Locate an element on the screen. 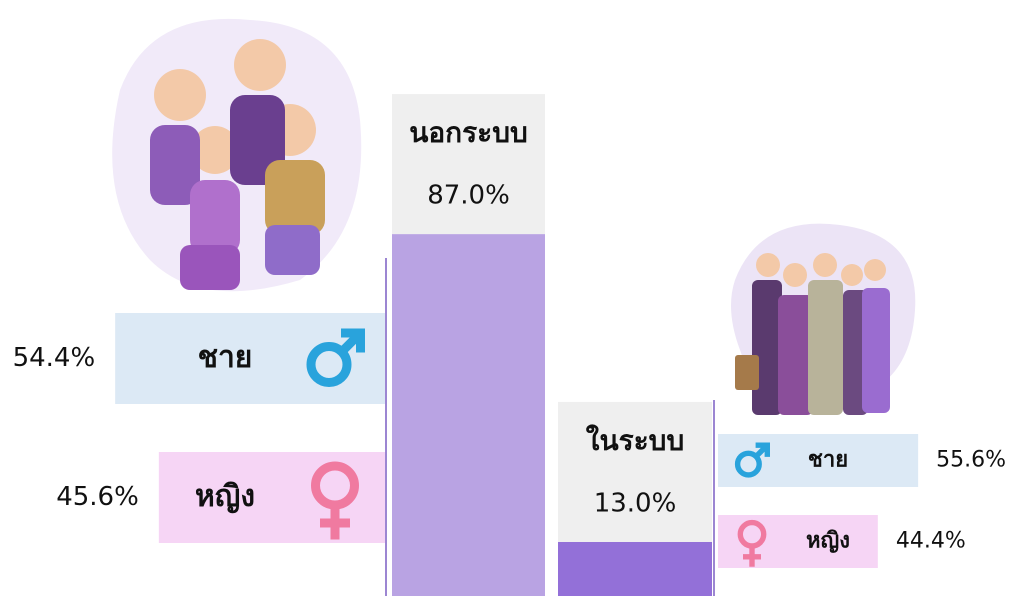  gender-value: 55.6% is located at coordinates (971, 460).